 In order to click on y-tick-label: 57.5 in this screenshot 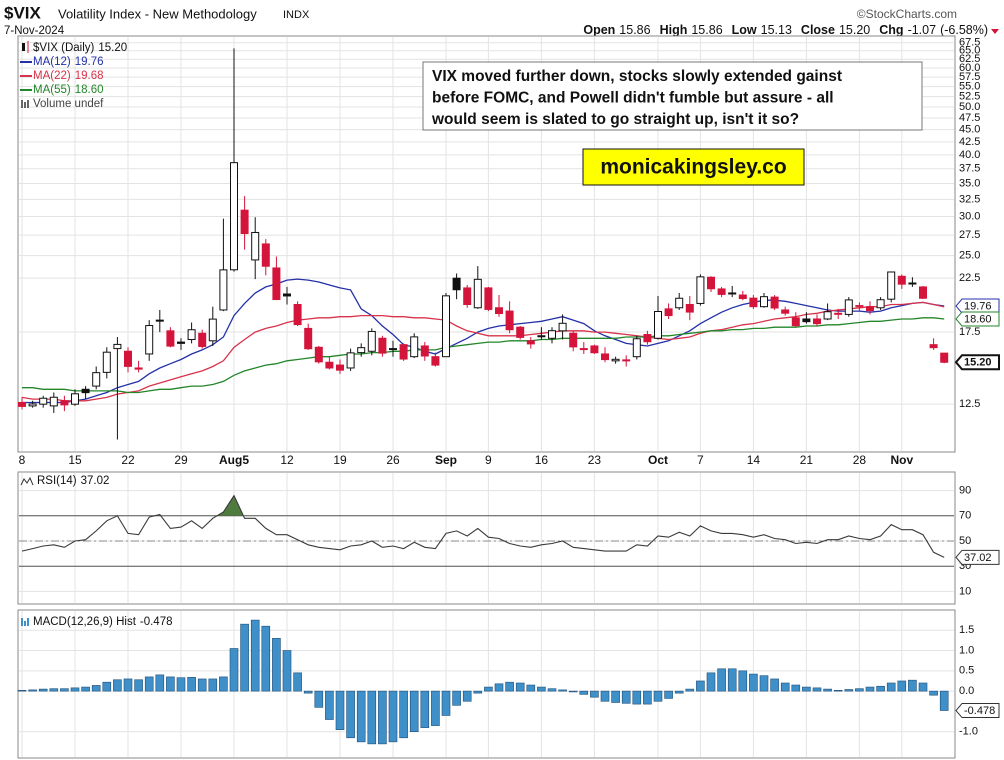, I will do `click(969, 77)`.